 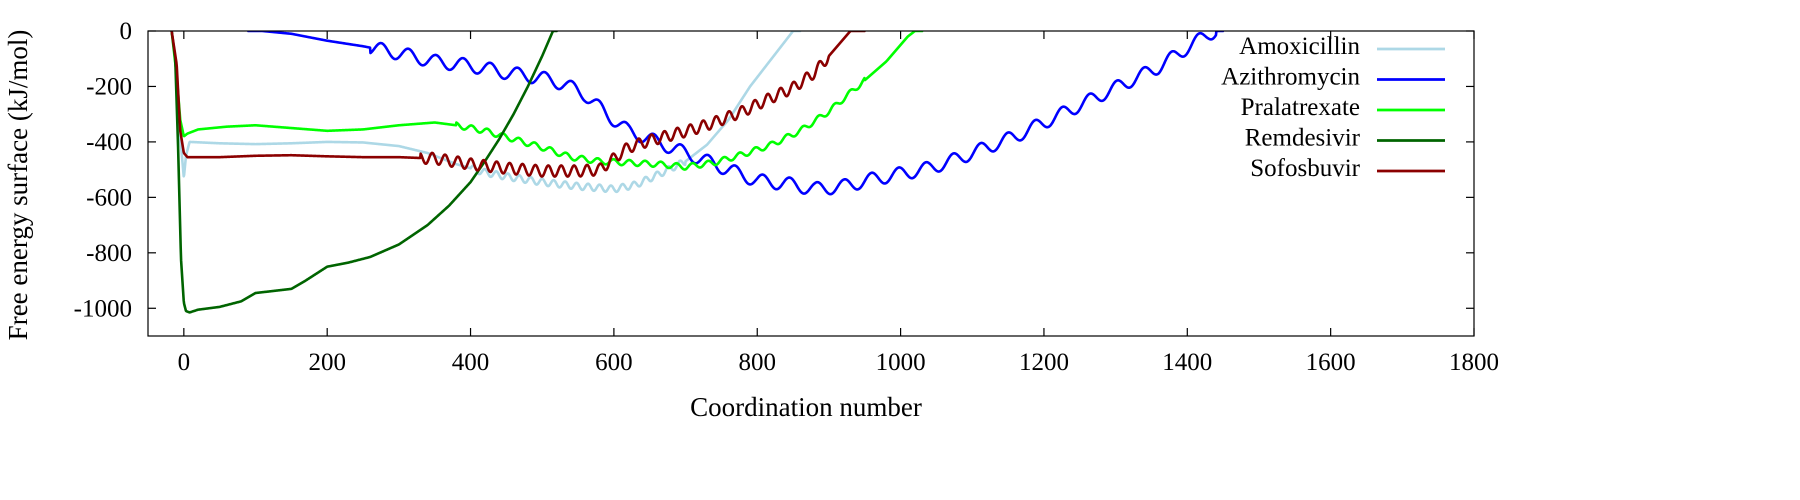 What do you see at coordinates (806, 407) in the screenshot?
I see `x-axis-title: Coordination number` at bounding box center [806, 407].